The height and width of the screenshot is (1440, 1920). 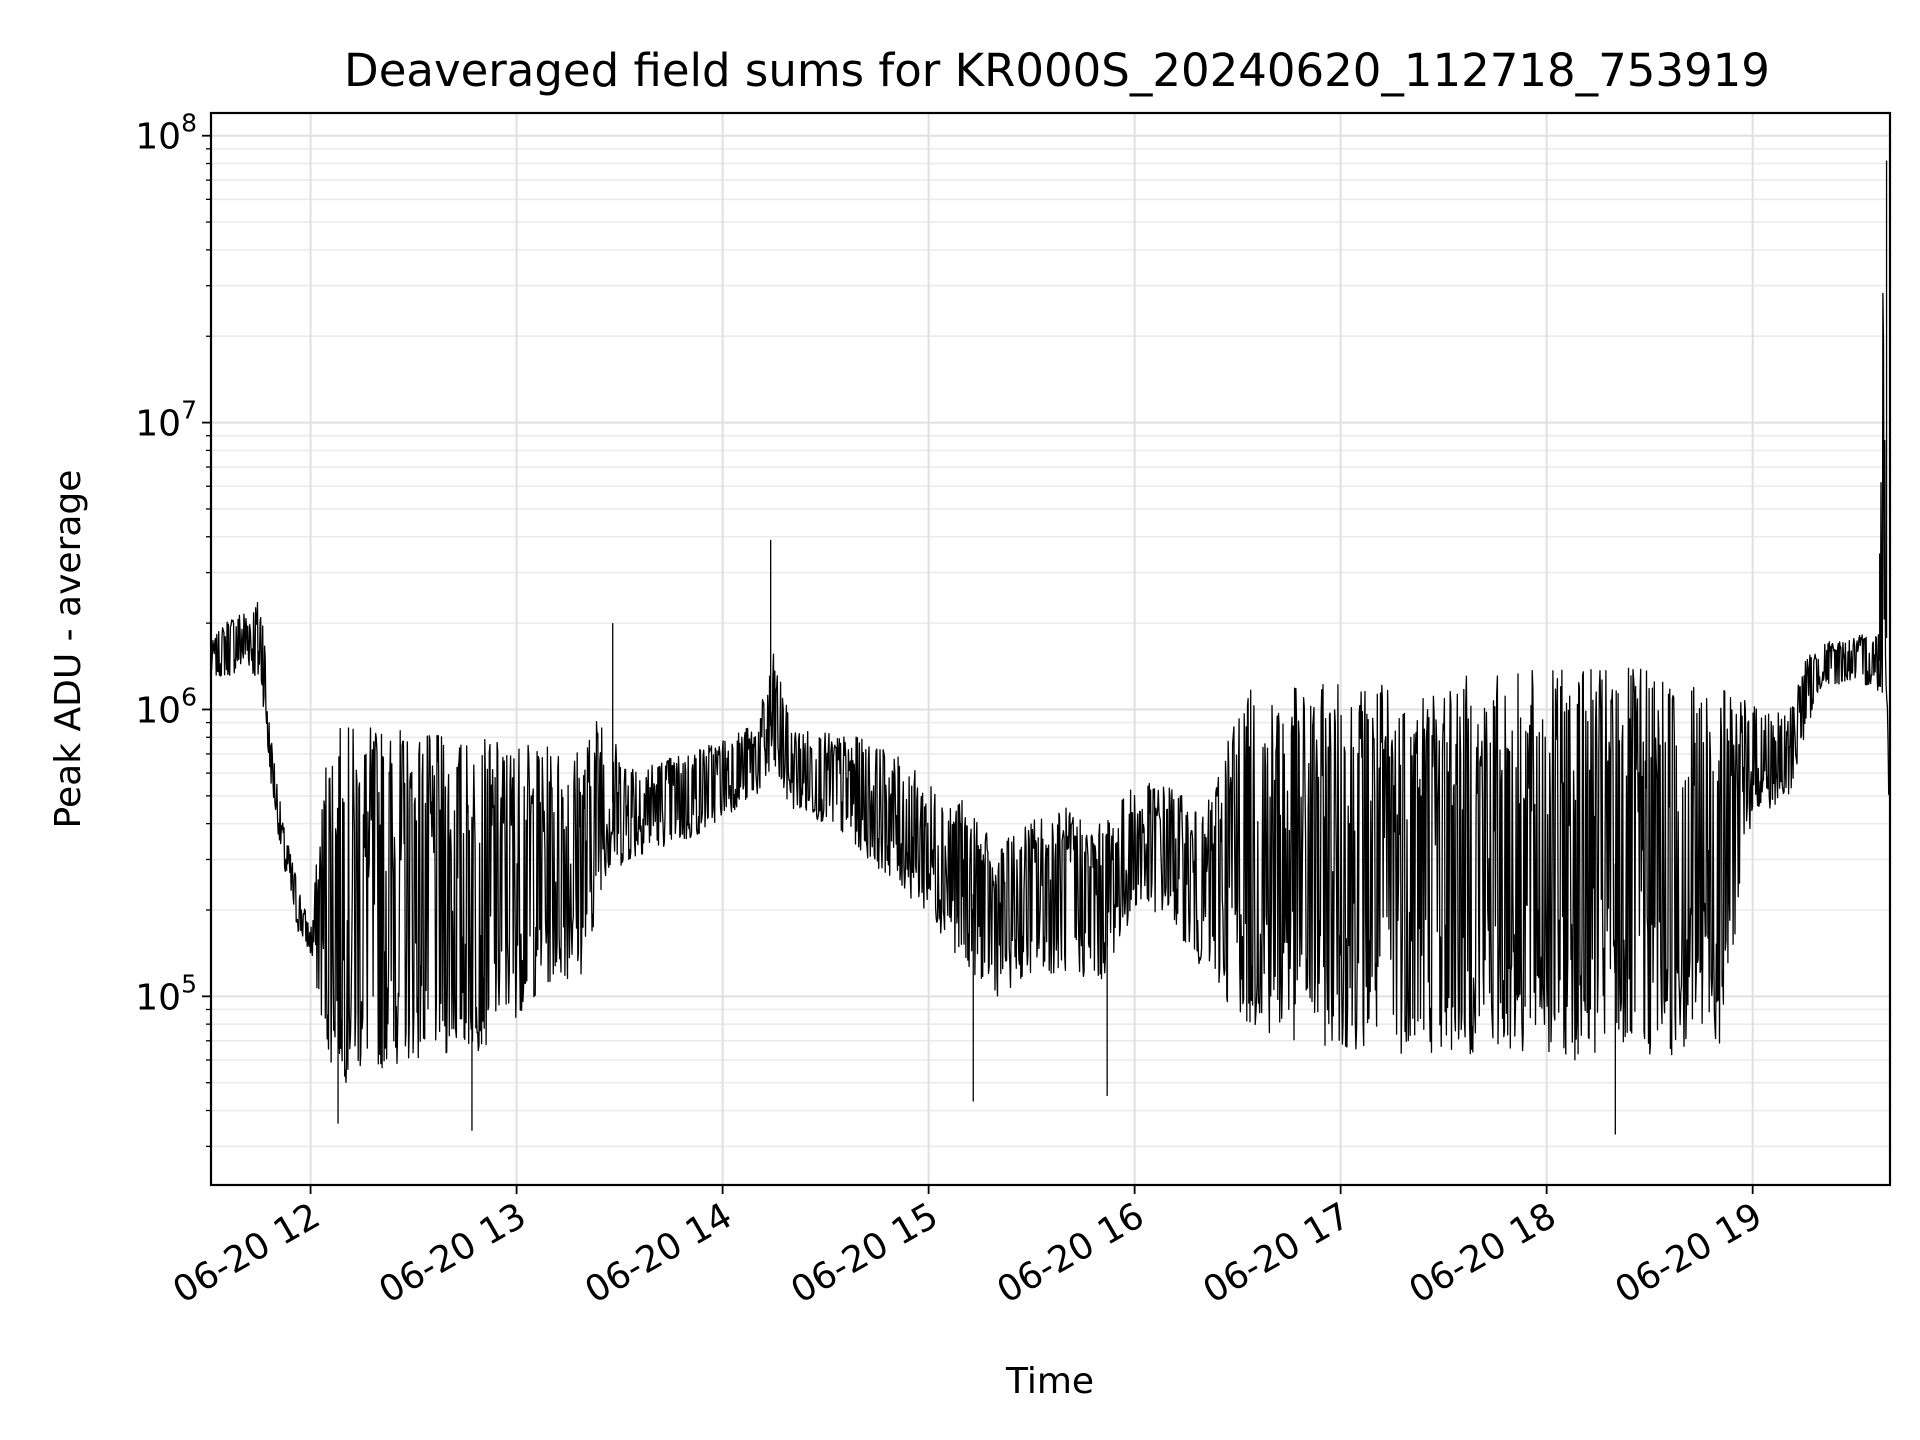 What do you see at coordinates (1049, 1381) in the screenshot?
I see `x-axis-label: Time` at bounding box center [1049, 1381].